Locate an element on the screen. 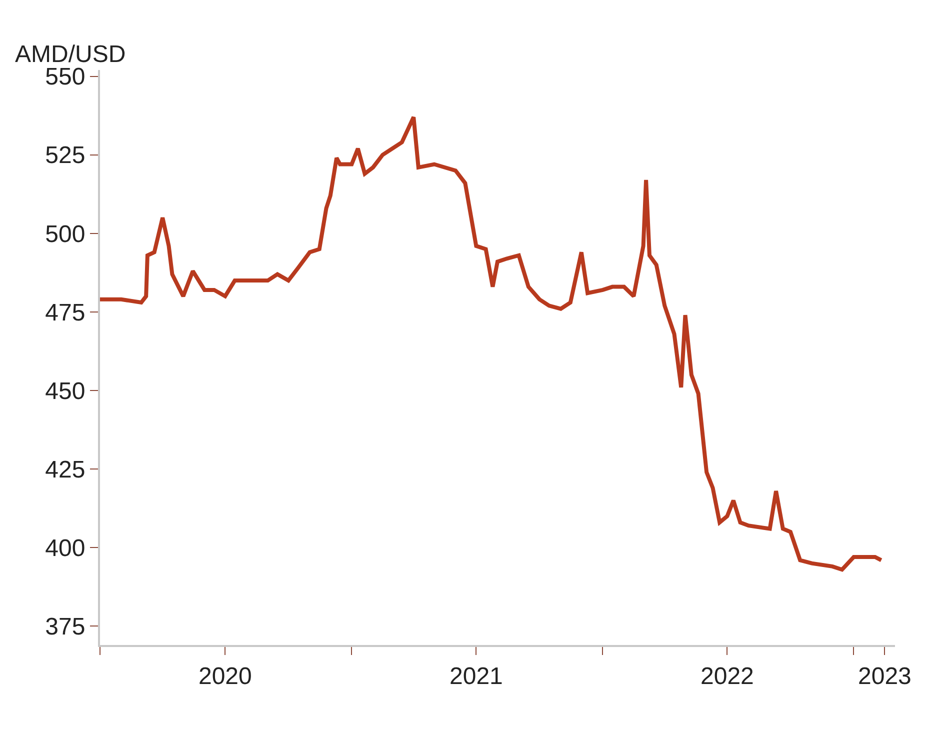 Image resolution: width=928 pixels, height=747 pixels. y-tick-label: 500 is located at coordinates (65, 234).